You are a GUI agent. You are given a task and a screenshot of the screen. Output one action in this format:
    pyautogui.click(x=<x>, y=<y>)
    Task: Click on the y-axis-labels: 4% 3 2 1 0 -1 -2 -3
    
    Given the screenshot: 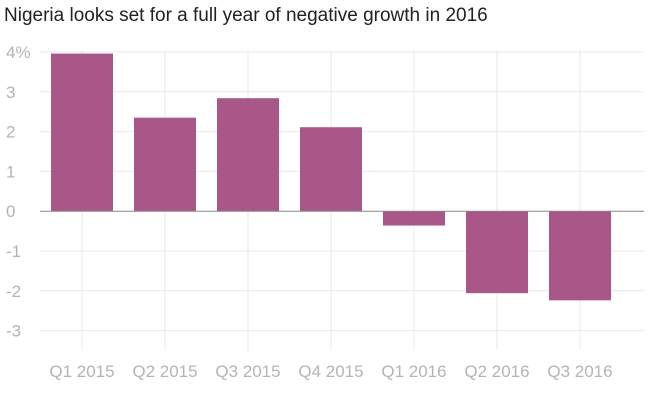 What is the action you would take?
    pyautogui.click(x=18, y=192)
    